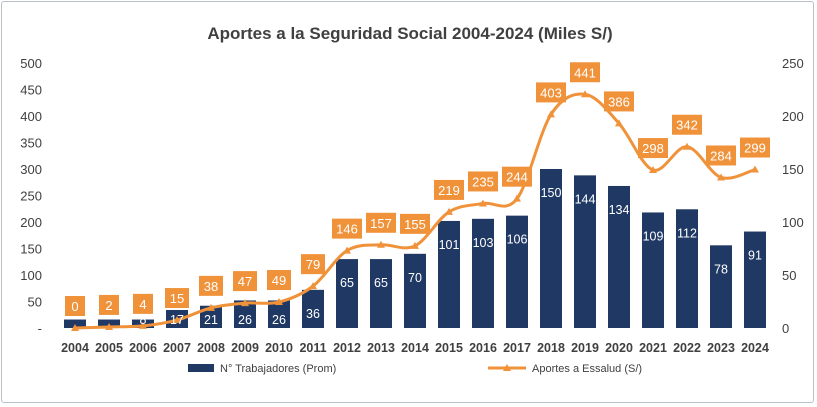 This screenshot has width=817, height=407. I want to click on x-tick-label: 2023, so click(721, 348).